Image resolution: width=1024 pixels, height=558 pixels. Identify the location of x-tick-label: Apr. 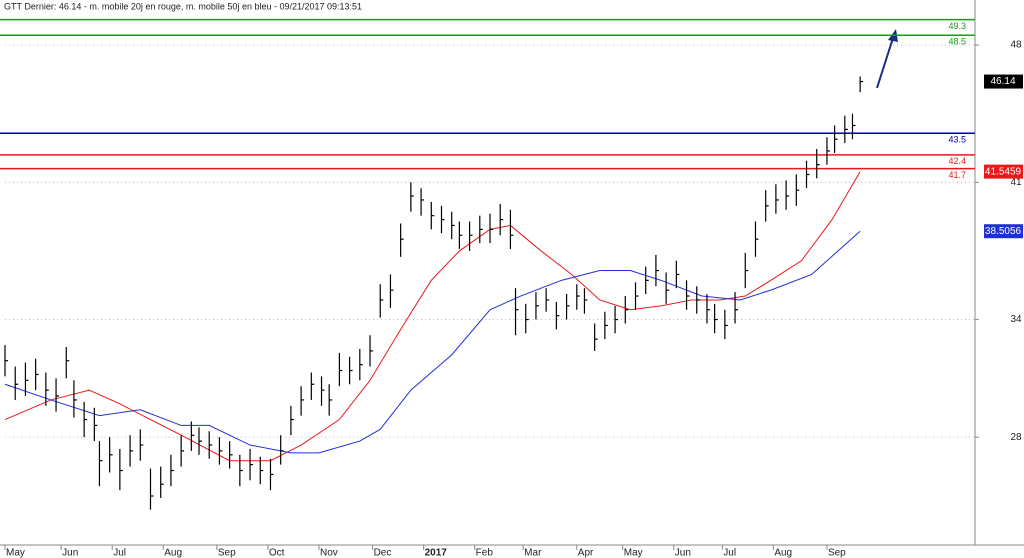
(586, 553).